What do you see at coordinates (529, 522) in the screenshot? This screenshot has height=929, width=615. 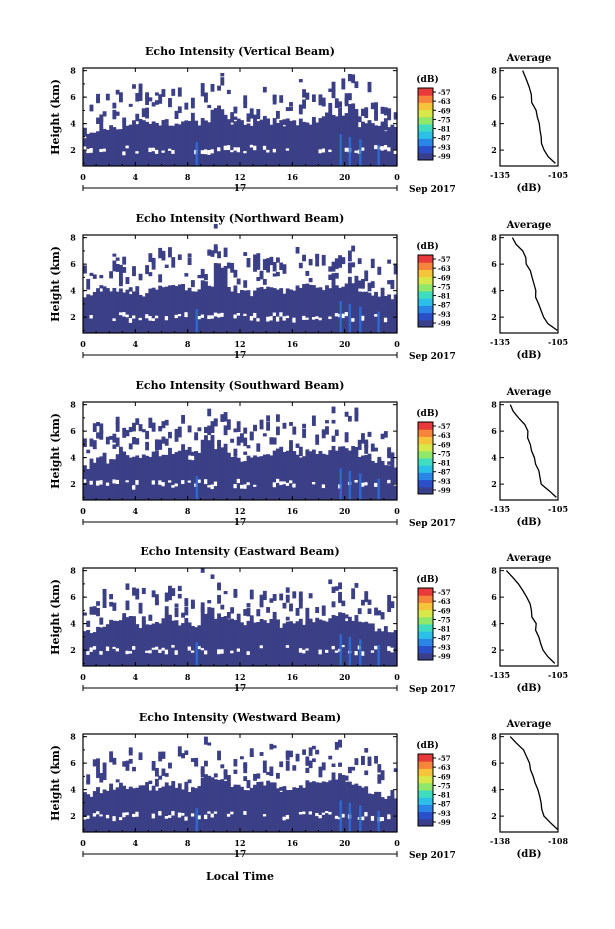 I see `average-x-label: (dB)` at bounding box center [529, 522].